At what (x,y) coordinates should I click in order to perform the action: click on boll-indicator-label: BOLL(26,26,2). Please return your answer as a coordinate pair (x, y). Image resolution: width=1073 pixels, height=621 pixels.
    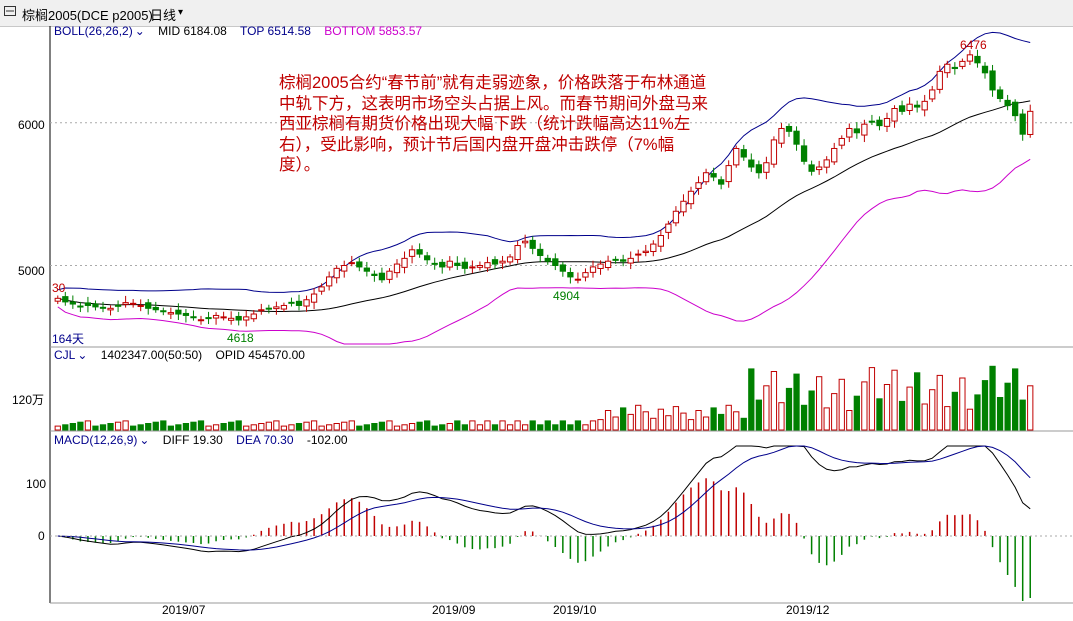
    Looking at the image, I should click on (93, 31).